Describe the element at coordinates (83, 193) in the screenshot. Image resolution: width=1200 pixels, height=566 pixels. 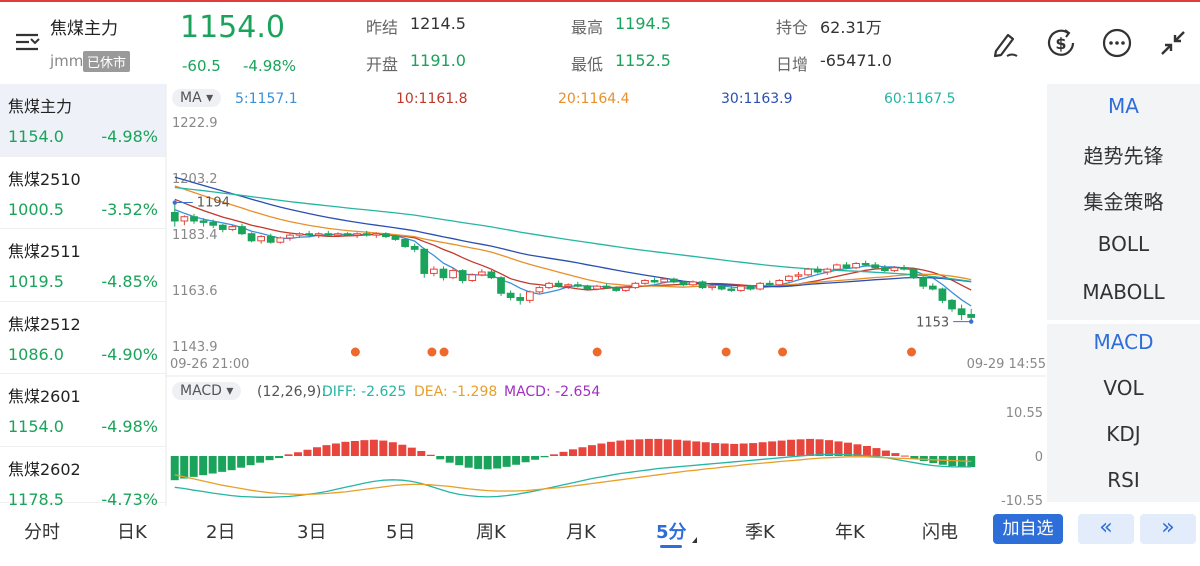
I see `list-item: 焦煤2510 1000.5 -3.52%` at that location.